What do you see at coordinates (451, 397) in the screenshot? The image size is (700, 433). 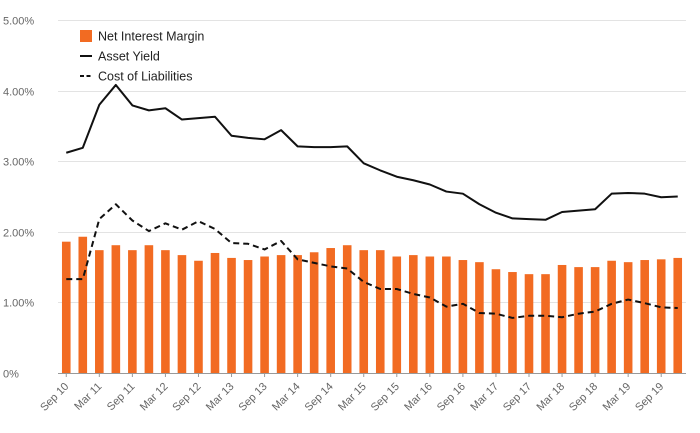 I see `x-tick-label: Sep 16` at bounding box center [451, 397].